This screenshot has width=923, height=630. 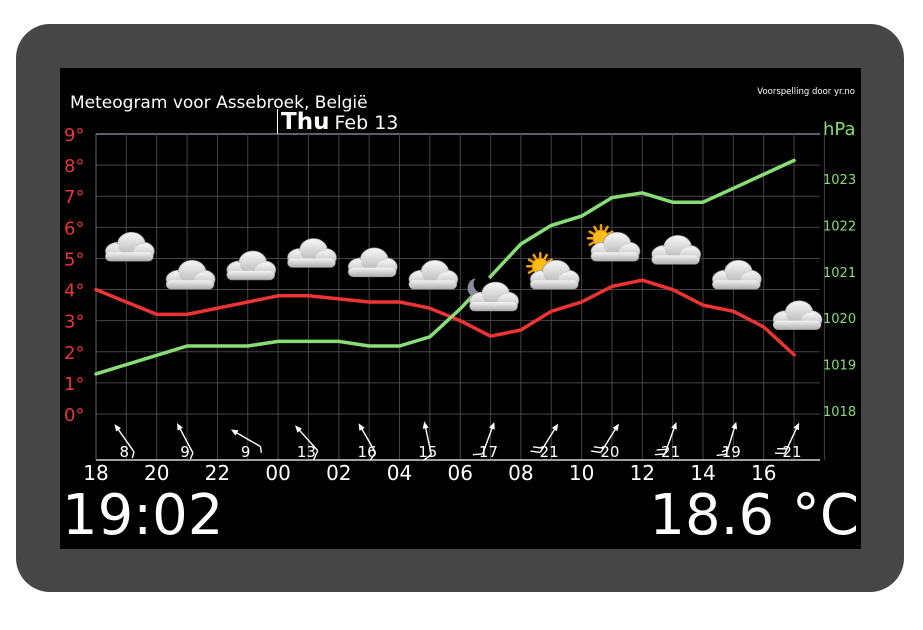 What do you see at coordinates (95, 473) in the screenshot?
I see `x-tick-label: 18` at bounding box center [95, 473].